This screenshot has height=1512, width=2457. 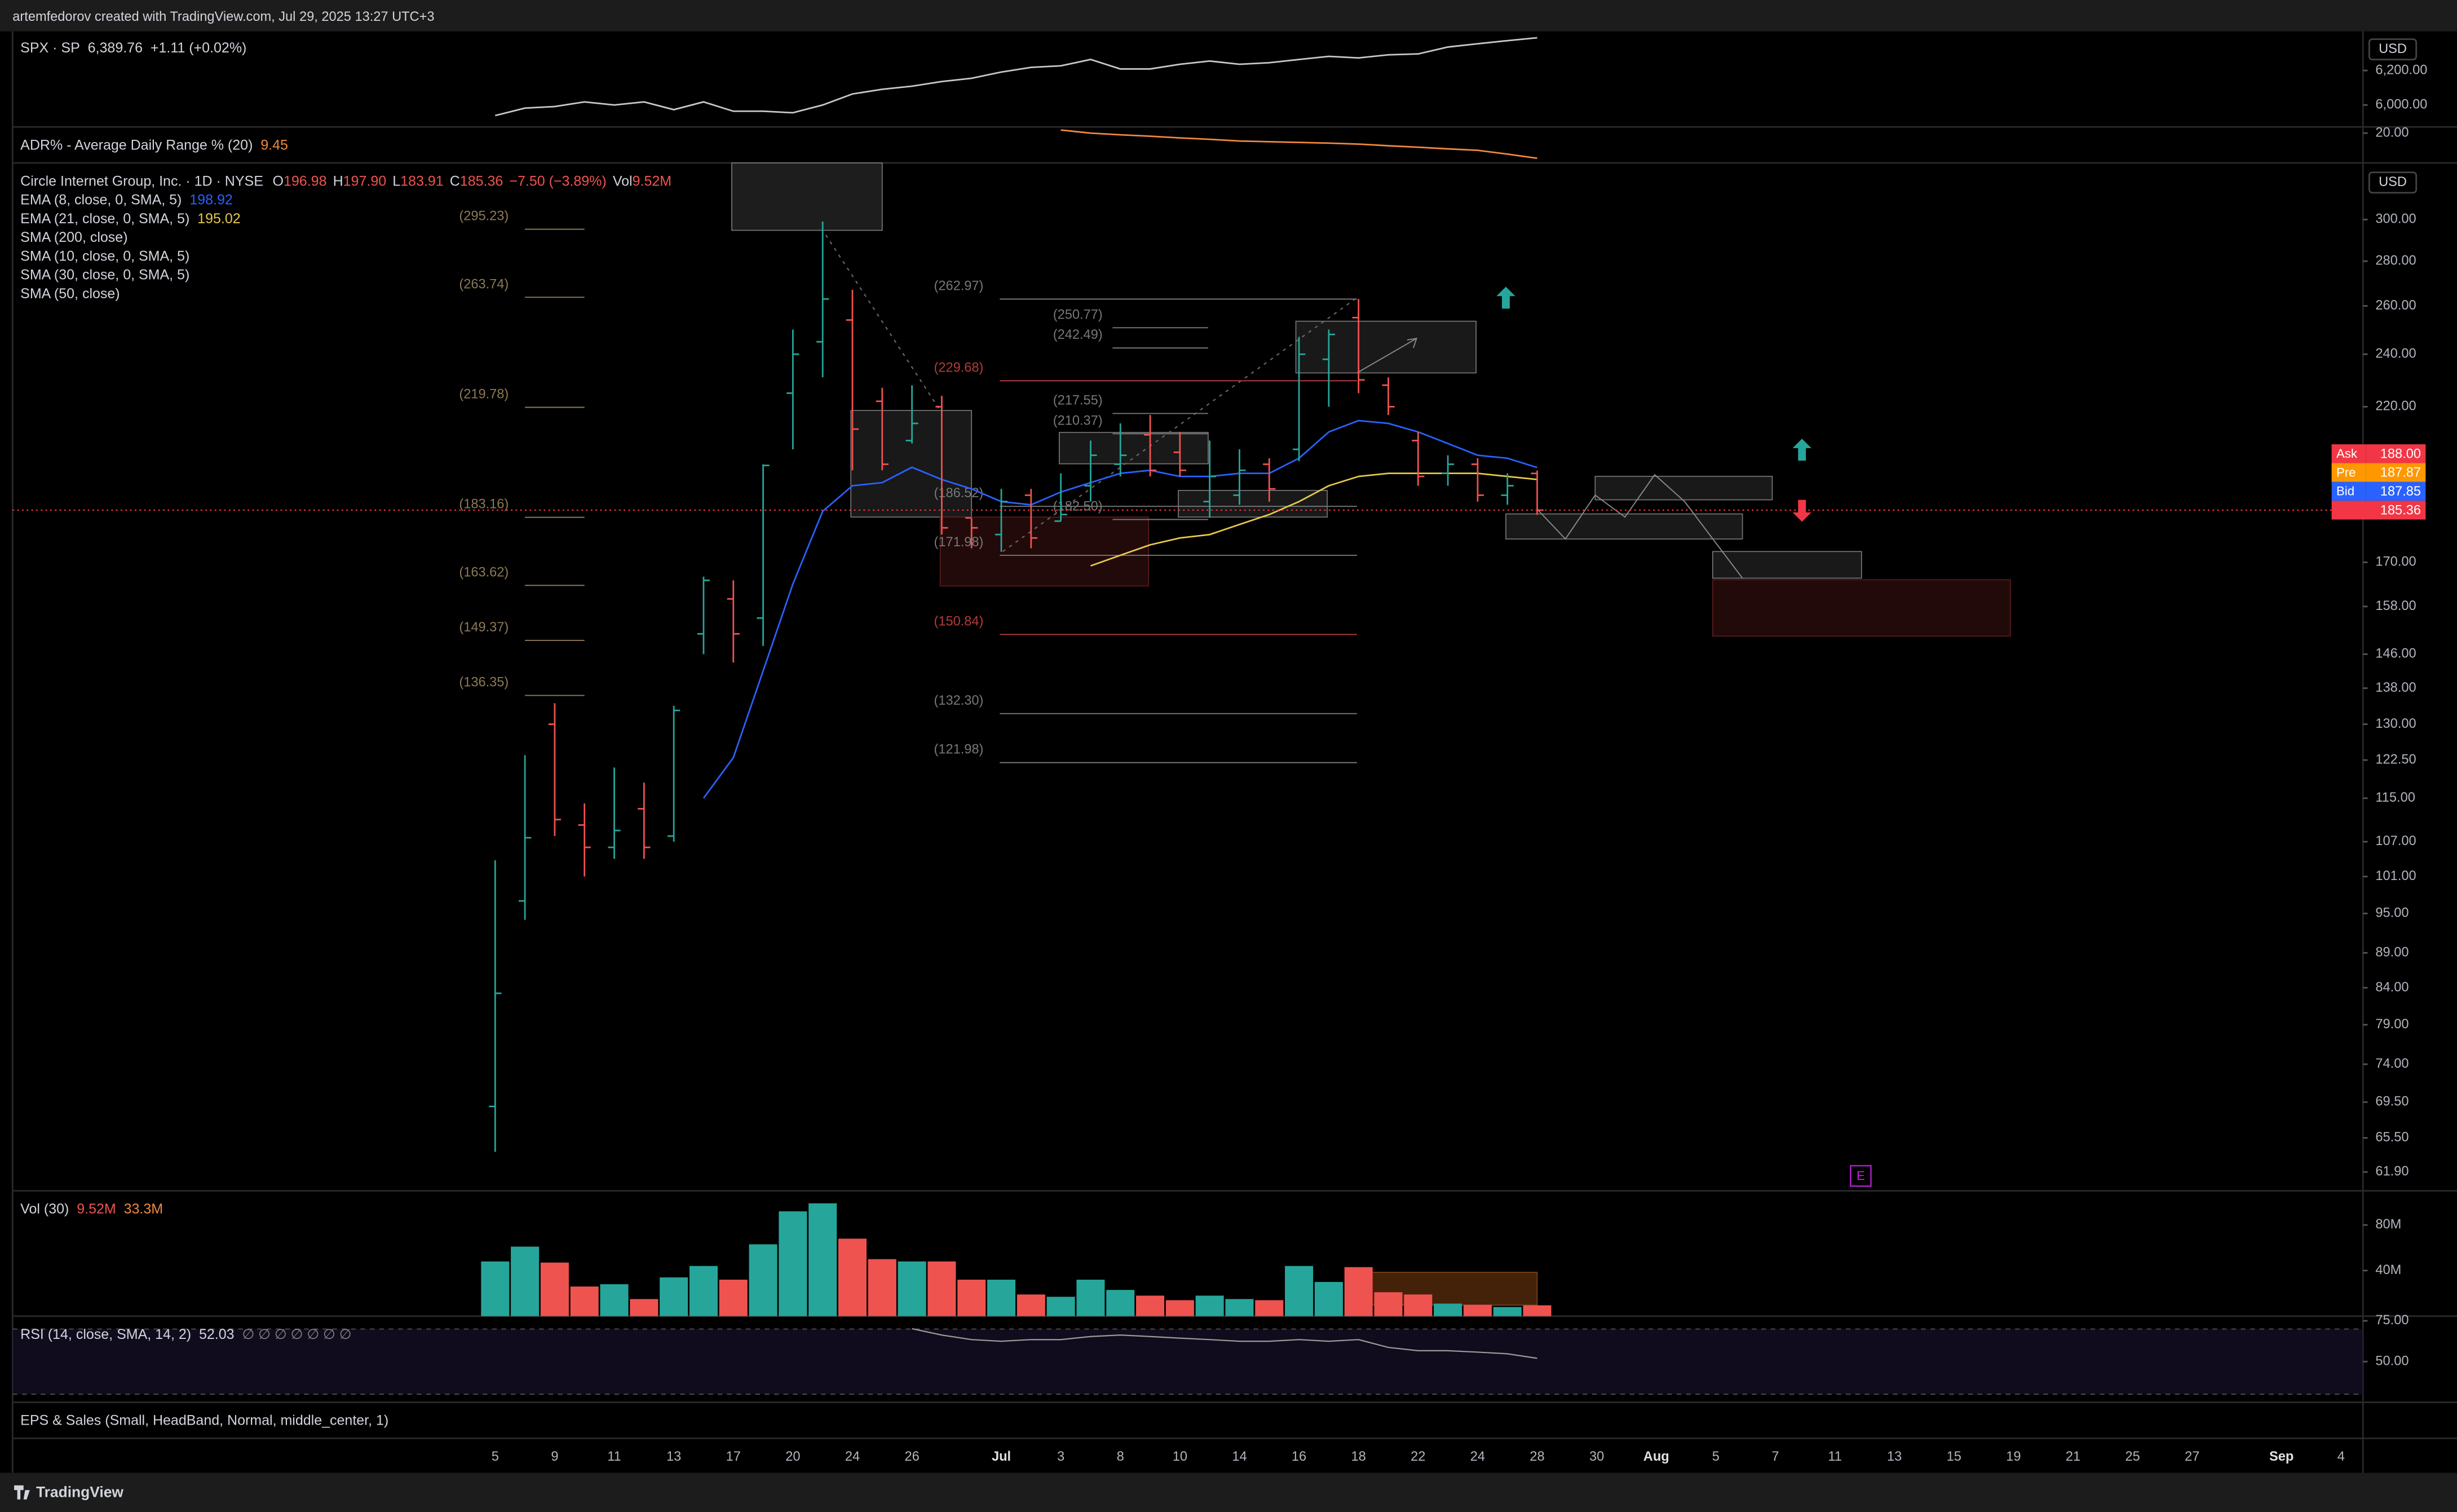 I want to click on price-tag-value: 188.00, so click(x=2401, y=453).